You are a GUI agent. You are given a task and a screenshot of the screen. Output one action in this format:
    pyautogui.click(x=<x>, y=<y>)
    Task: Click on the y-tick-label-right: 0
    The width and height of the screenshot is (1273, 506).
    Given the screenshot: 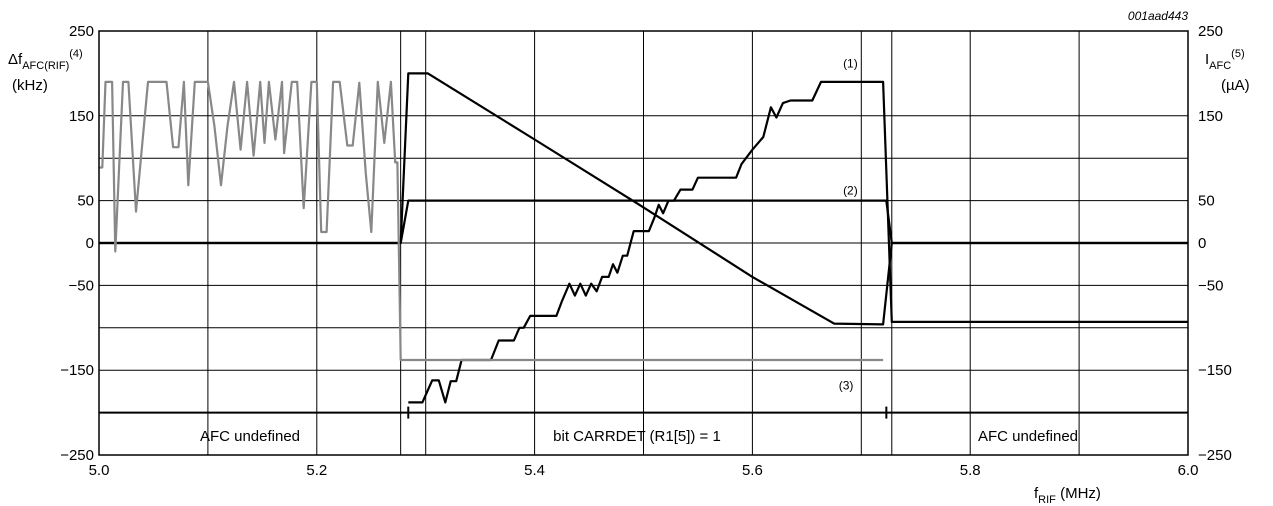 What is the action you would take?
    pyautogui.click(x=1202, y=243)
    